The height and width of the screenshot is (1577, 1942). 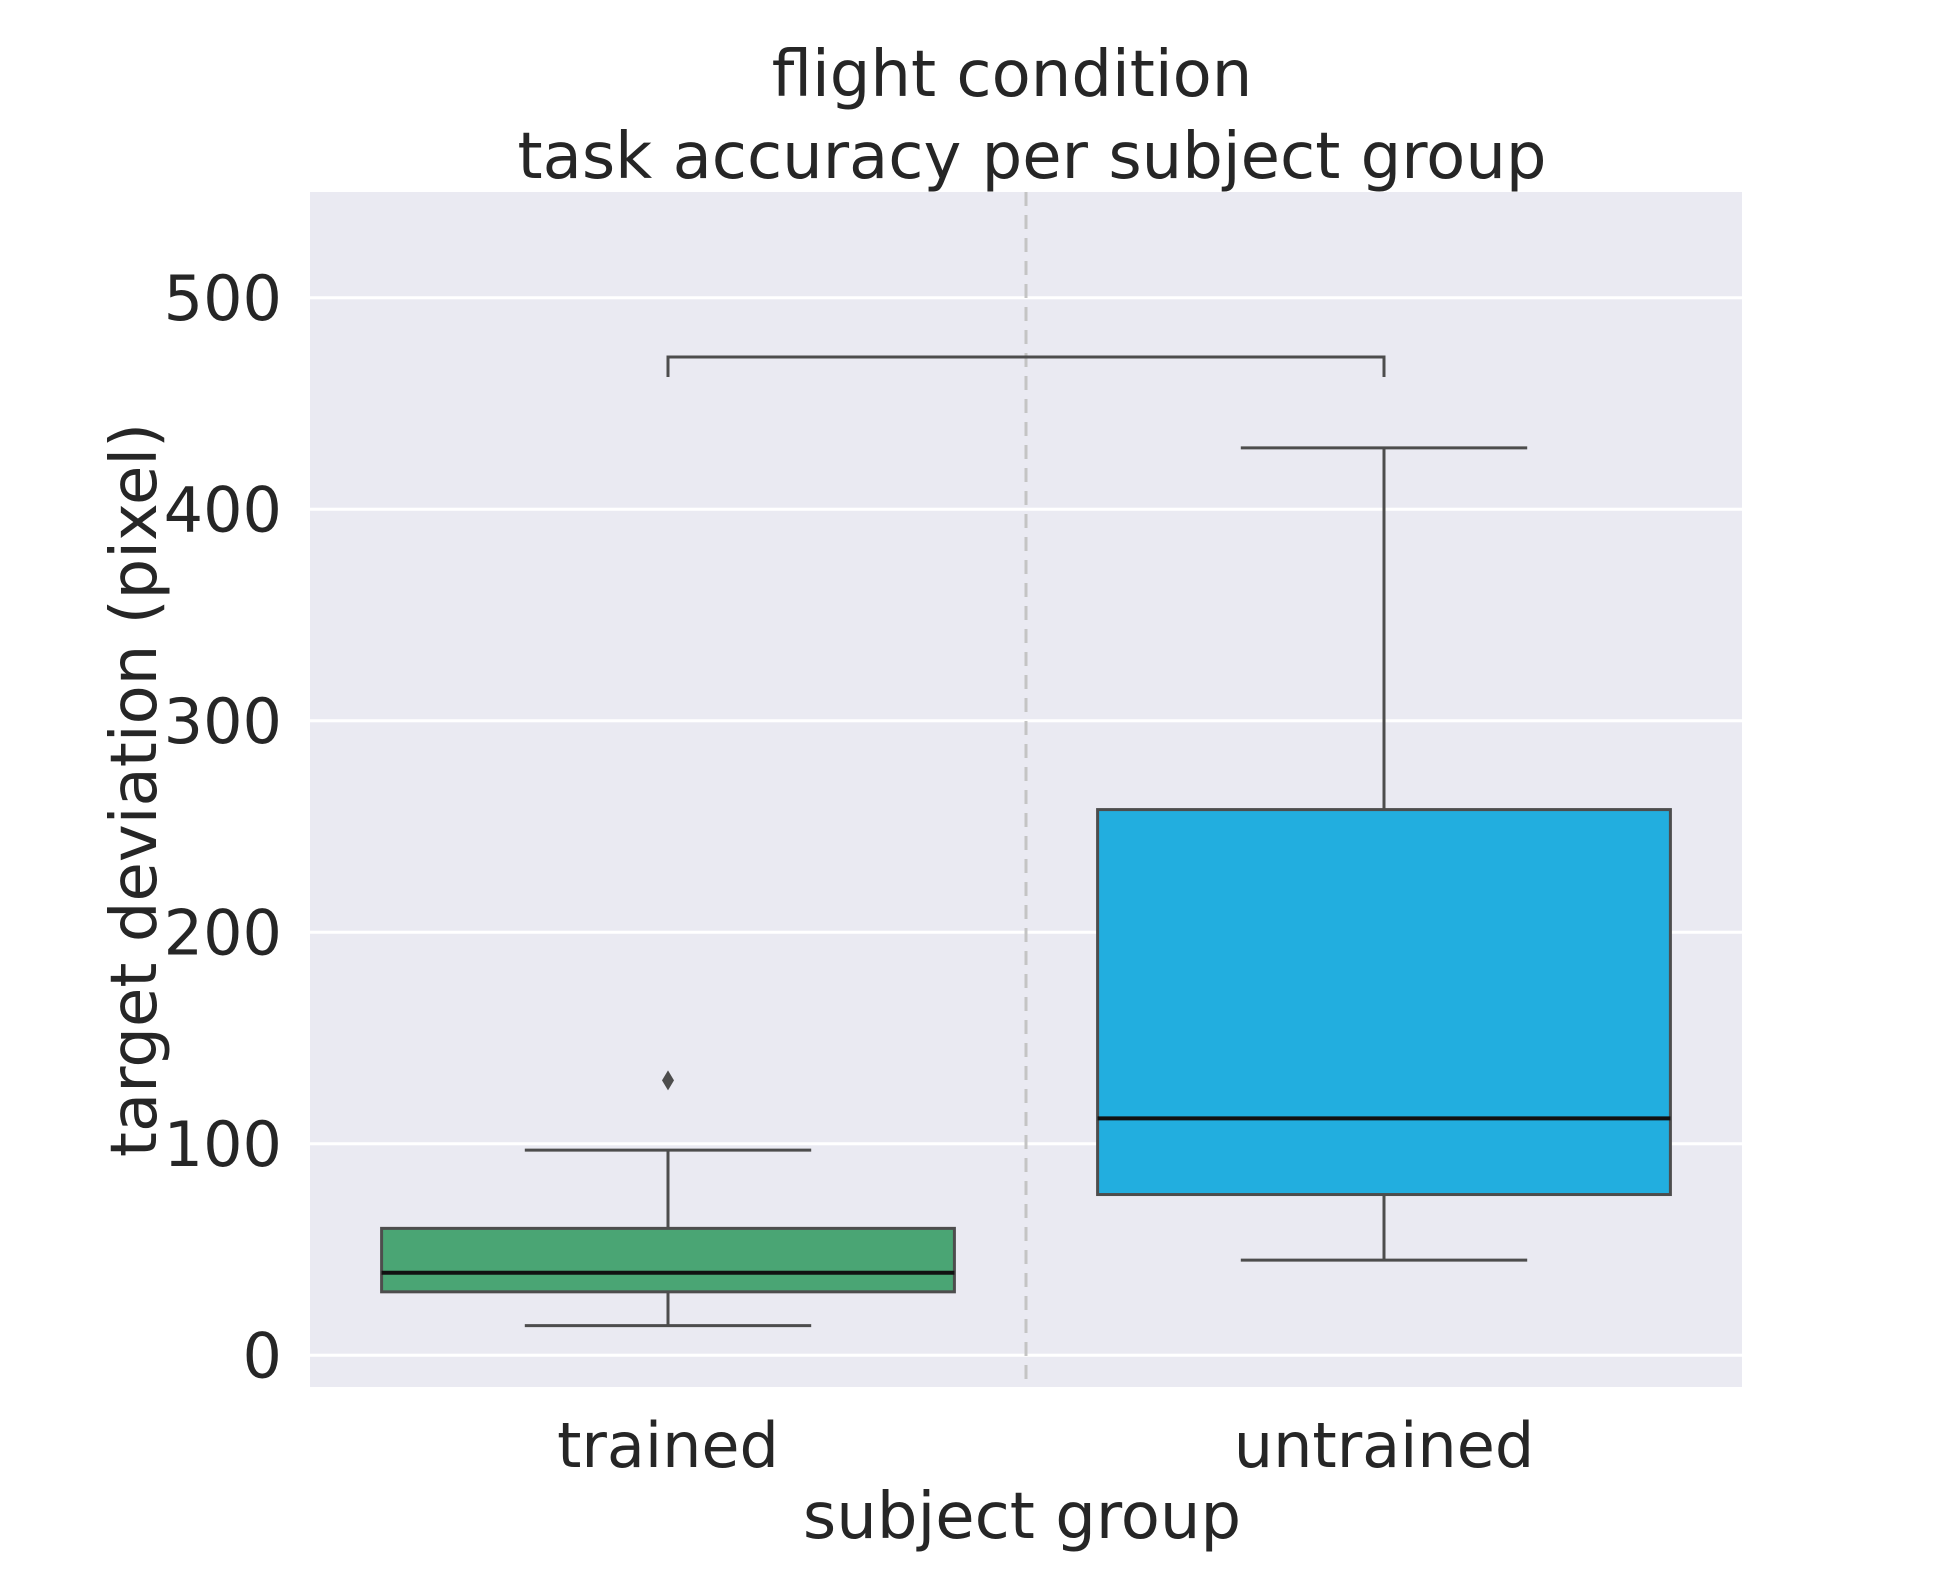 I want to click on significance-bracket-line, so click(x=1026, y=366).